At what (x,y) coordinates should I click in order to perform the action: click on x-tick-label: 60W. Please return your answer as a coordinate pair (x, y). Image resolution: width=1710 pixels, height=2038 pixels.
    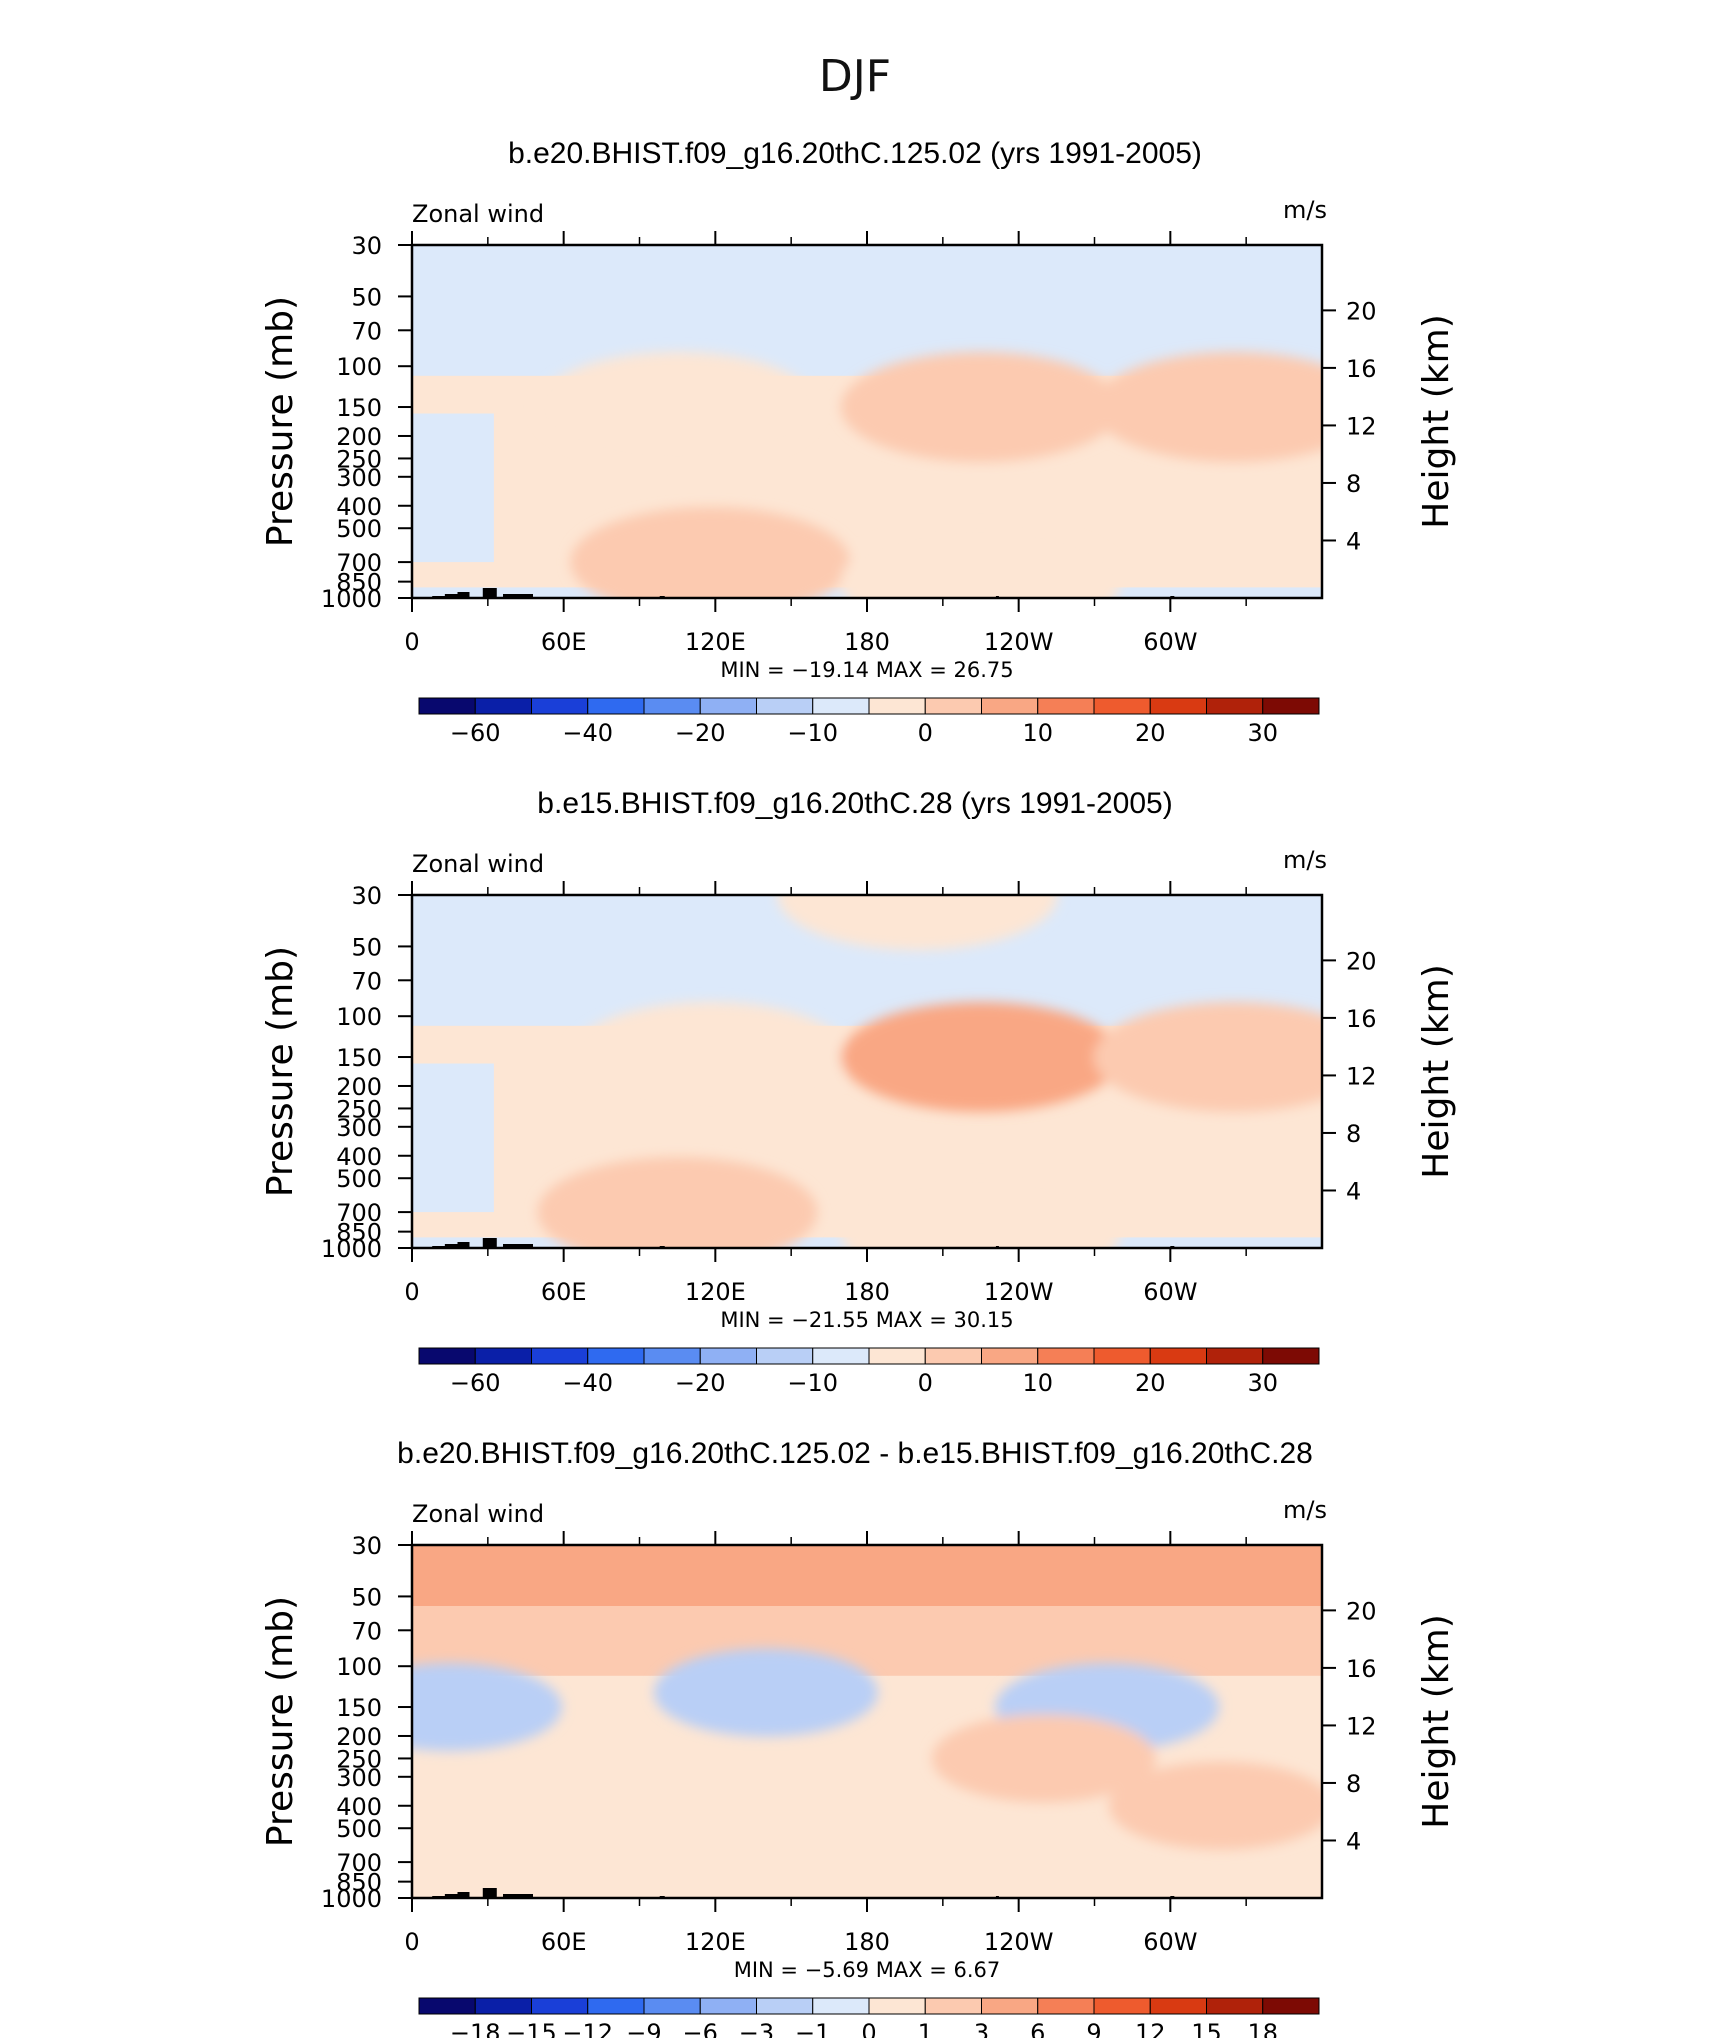
    Looking at the image, I should click on (1170, 642).